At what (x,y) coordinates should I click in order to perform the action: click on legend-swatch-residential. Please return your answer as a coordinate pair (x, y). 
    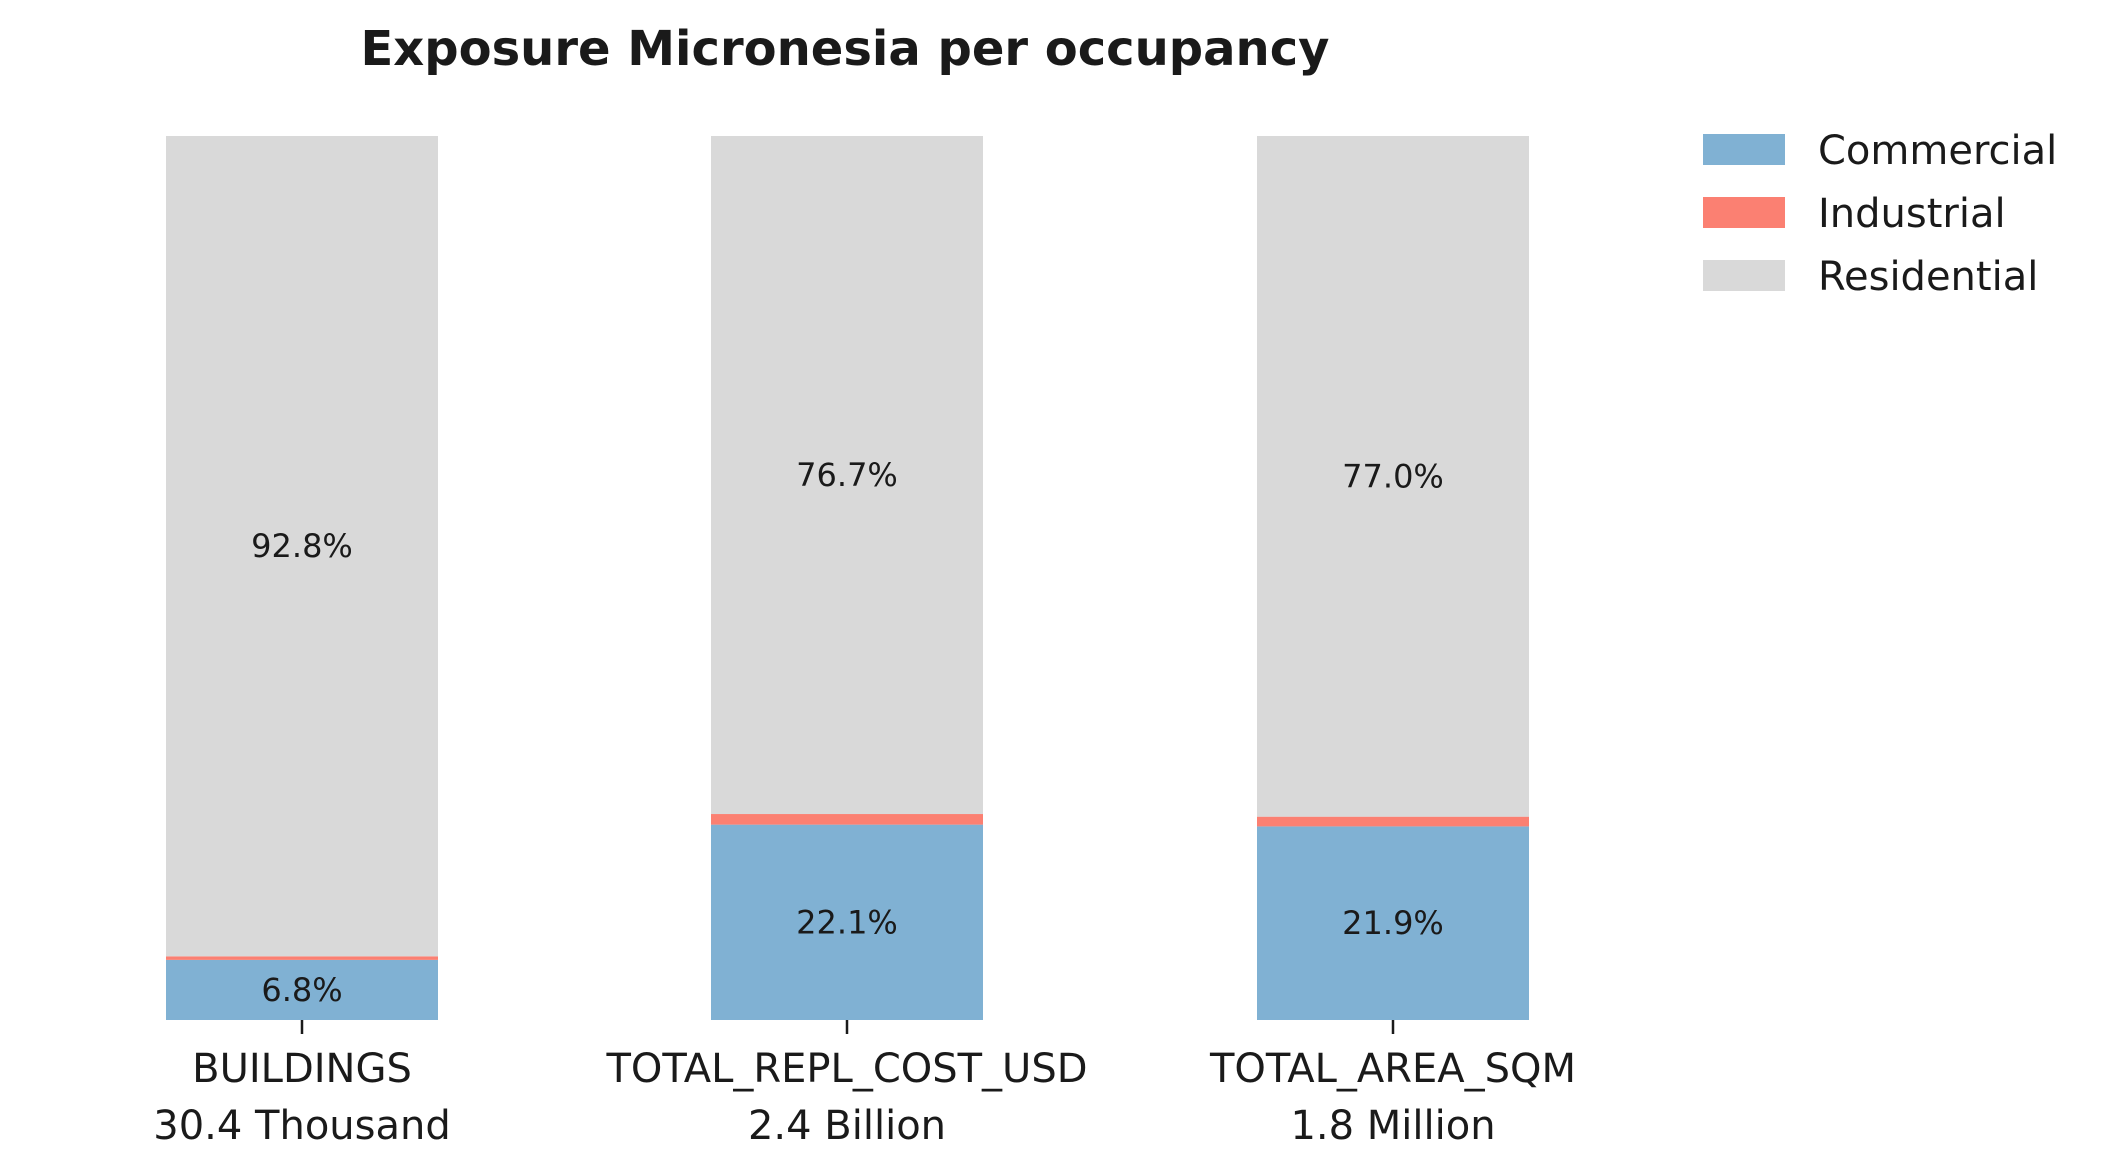
    Looking at the image, I should click on (1744, 275).